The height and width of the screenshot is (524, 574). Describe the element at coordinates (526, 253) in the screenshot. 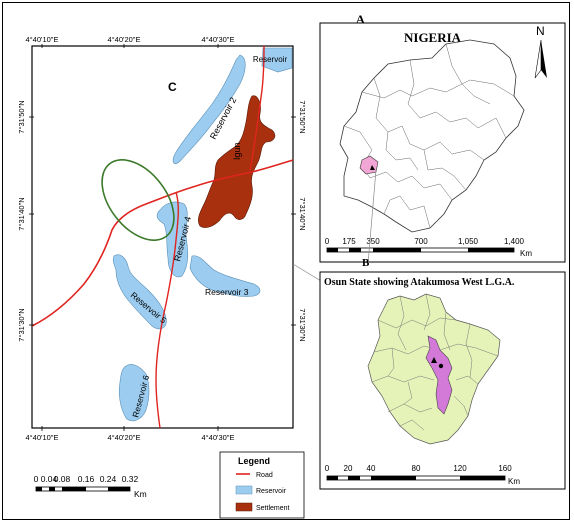

I see `nigeria-scale-unit: Km` at that location.